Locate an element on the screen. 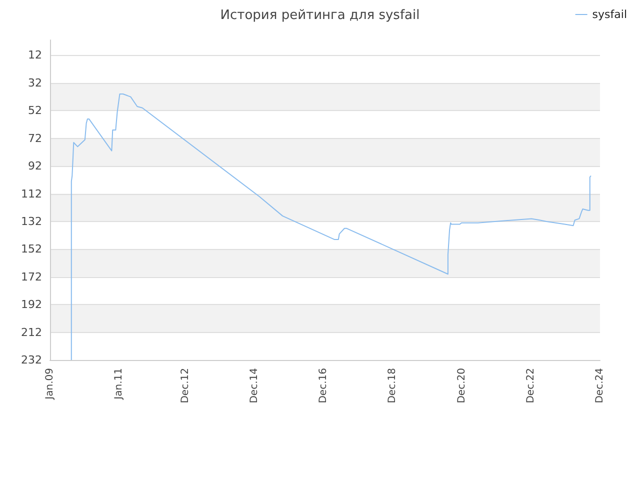 This screenshot has width=640, height=480. y-tick-label: 112 is located at coordinates (31, 193).